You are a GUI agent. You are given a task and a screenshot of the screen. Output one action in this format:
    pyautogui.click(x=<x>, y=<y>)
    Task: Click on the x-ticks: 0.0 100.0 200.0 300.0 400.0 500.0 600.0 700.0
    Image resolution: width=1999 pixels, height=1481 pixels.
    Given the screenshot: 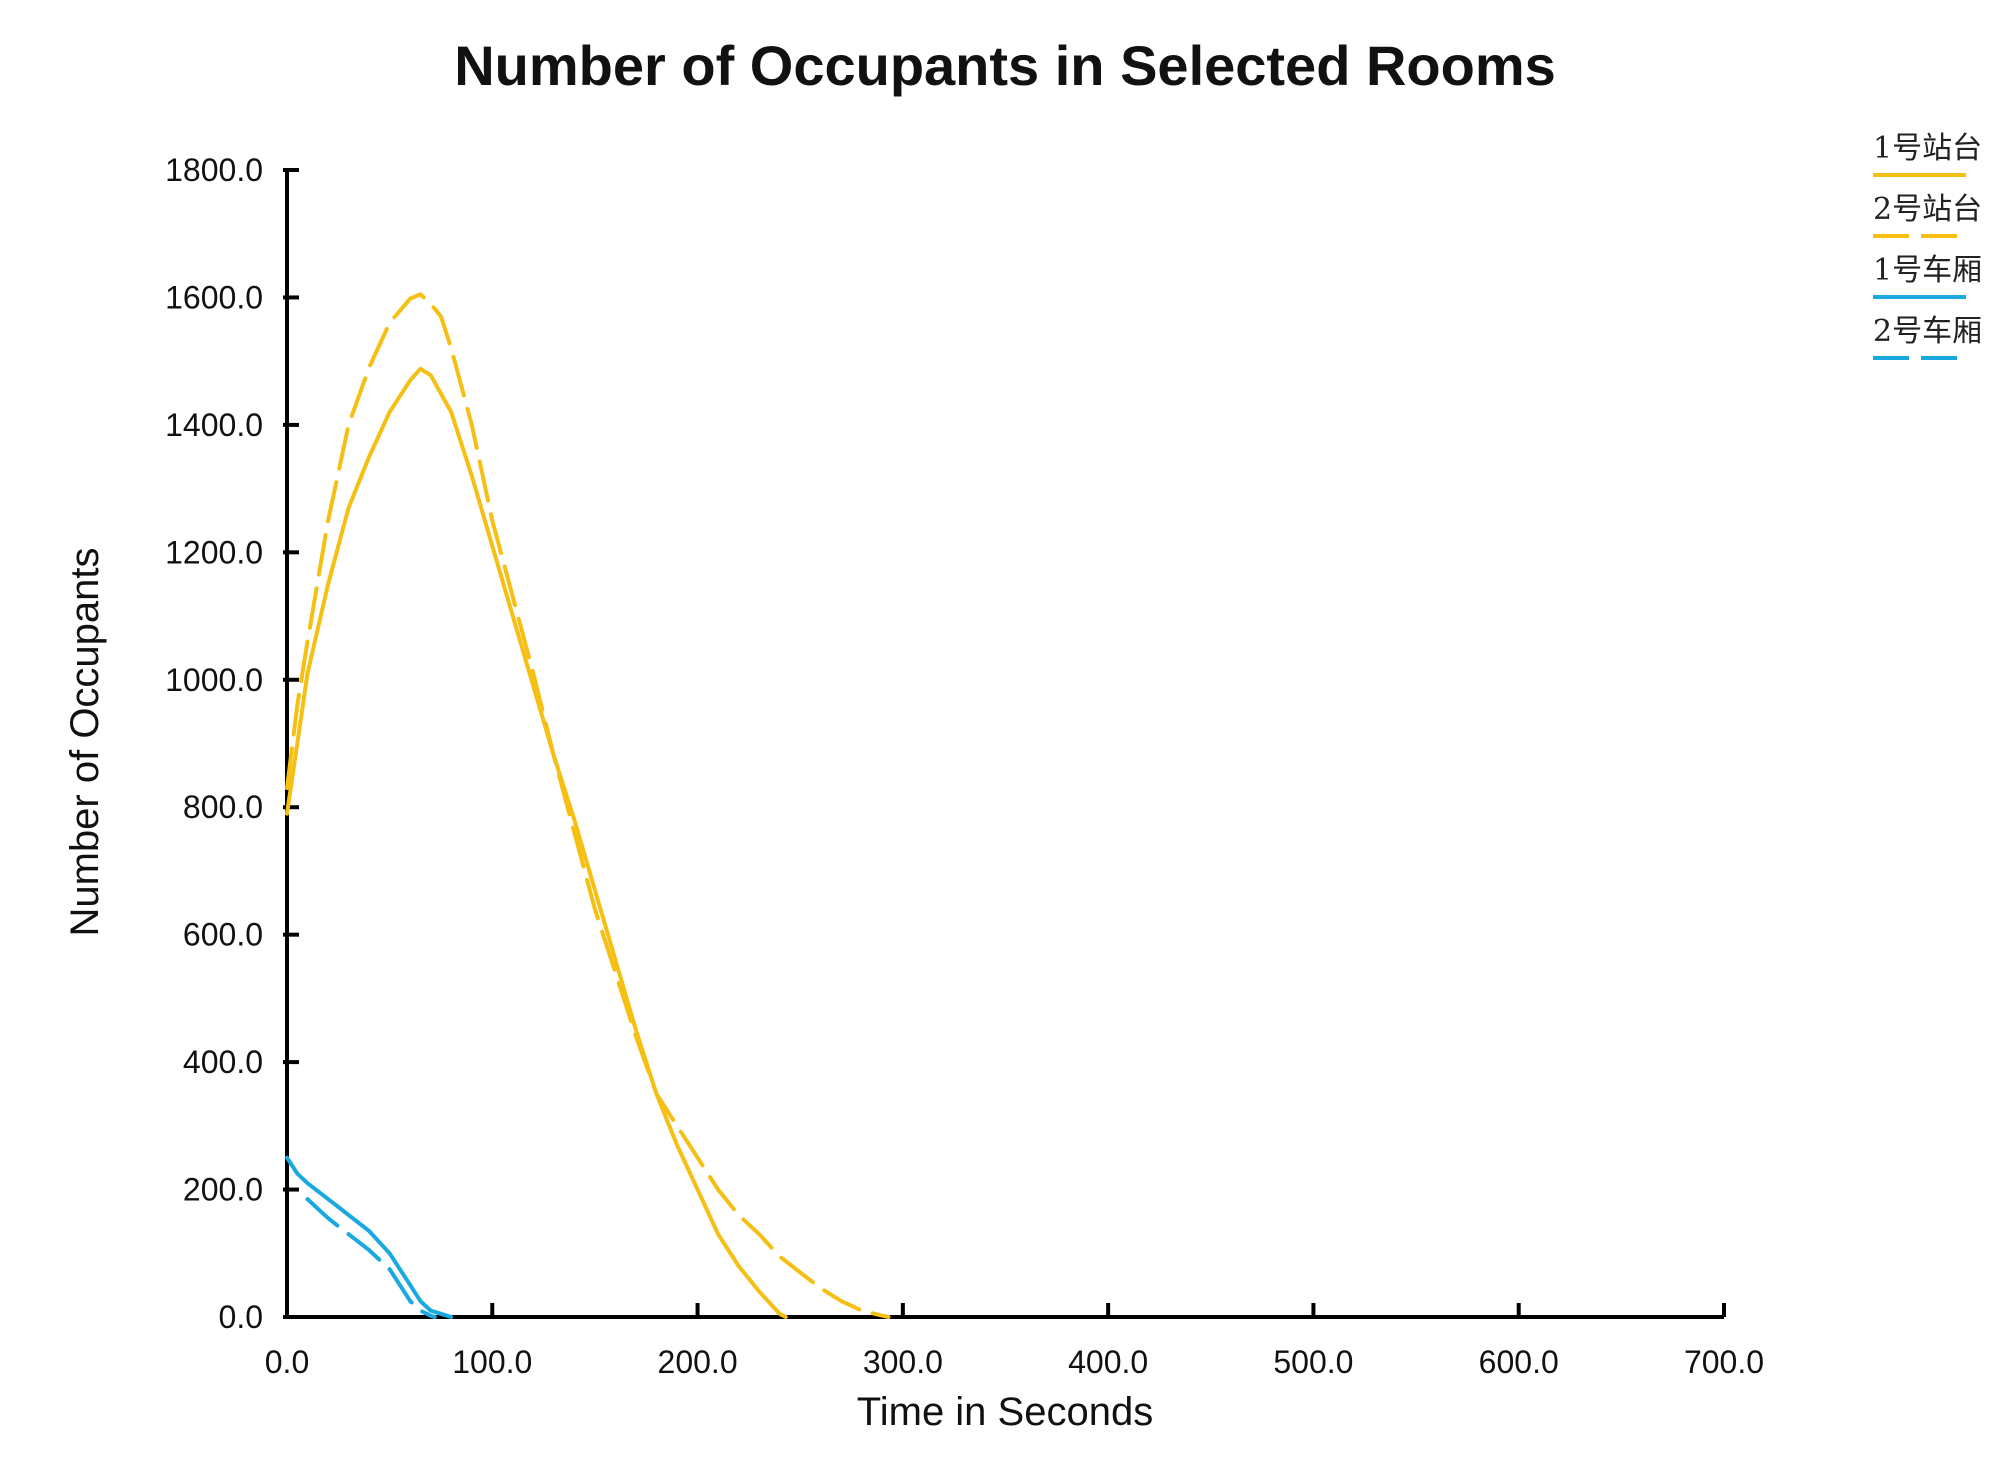 What is the action you would take?
    pyautogui.click(x=1014, y=1341)
    